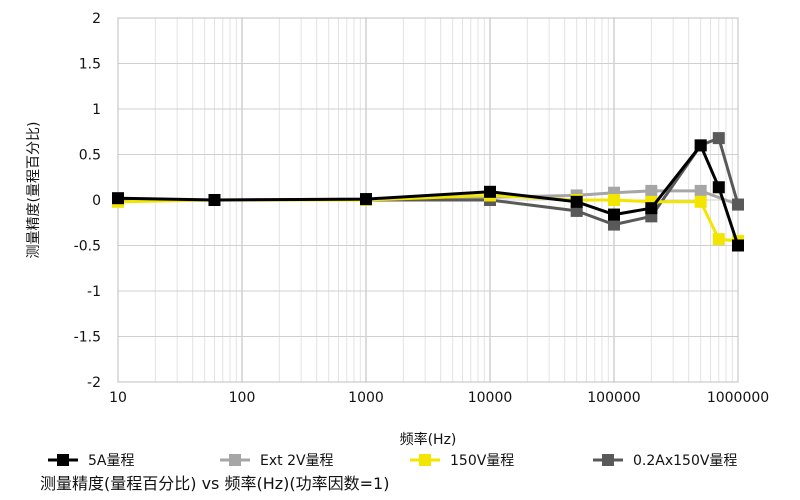 This screenshot has width=800, height=500. What do you see at coordinates (118, 398) in the screenshot?
I see `x-tick-label: 10` at bounding box center [118, 398].